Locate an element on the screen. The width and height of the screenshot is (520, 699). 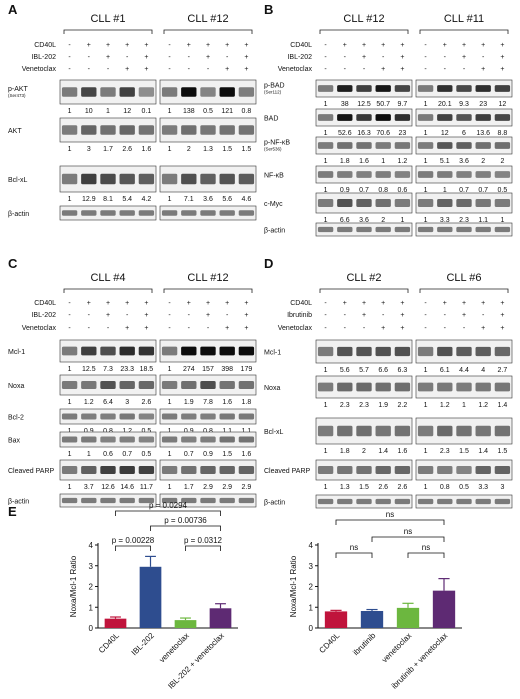
band-quant: 16.3 is located at coordinates (364, 133).